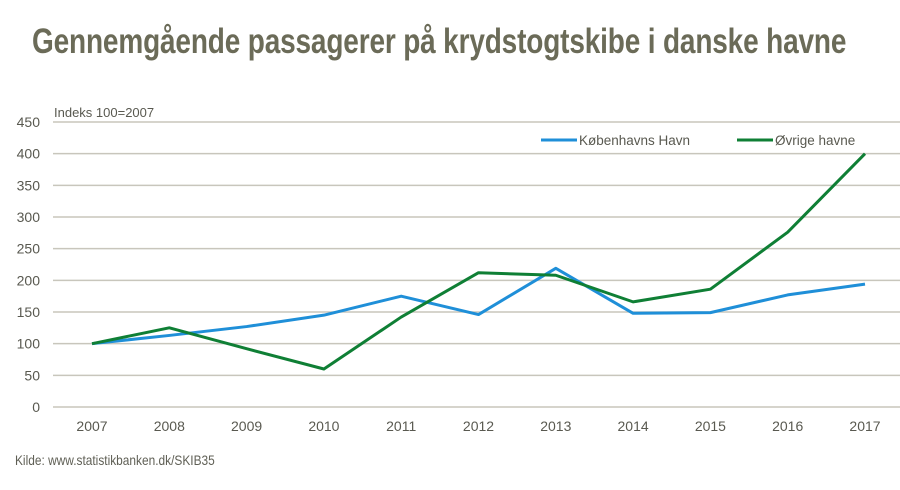 The height and width of the screenshot is (490, 900). Describe the element at coordinates (104, 112) in the screenshot. I see `y-axis-label: Indeks 100=2007` at that location.